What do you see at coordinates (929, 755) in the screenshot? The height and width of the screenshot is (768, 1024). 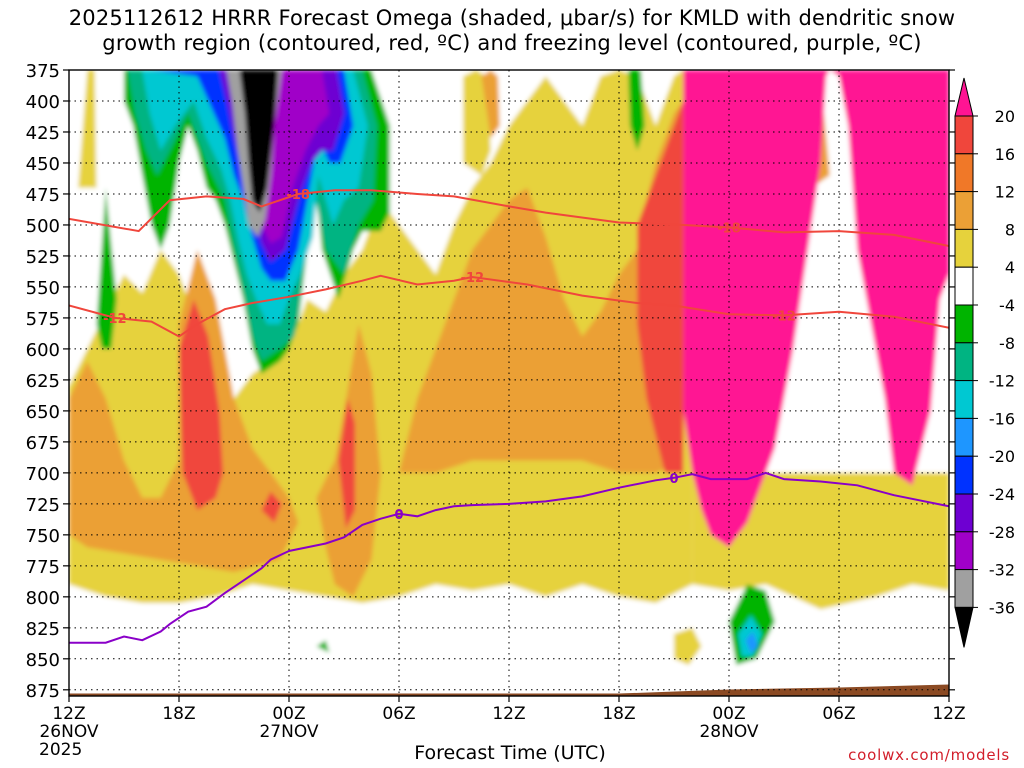 I see `credit-text: coolwx.com/models` at bounding box center [929, 755].